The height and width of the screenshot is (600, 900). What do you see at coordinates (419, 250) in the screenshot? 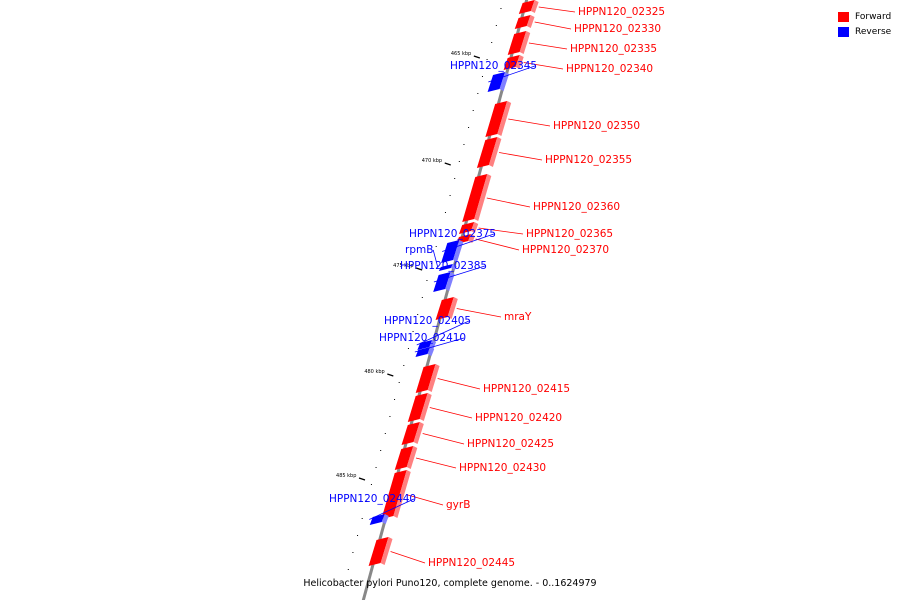
I see `gene-label: rpmB` at bounding box center [419, 250].